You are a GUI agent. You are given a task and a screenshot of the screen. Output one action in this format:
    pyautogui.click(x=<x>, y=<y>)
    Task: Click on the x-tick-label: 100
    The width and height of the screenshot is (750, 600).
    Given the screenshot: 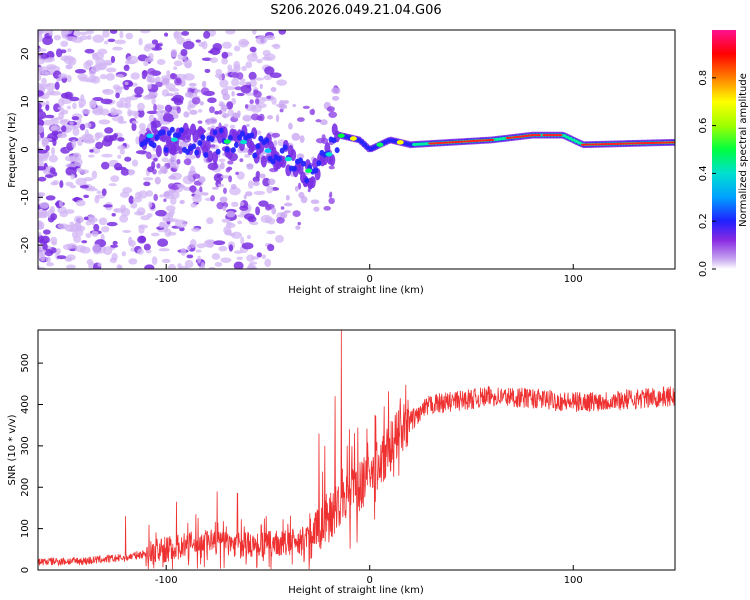 What is the action you would take?
    pyautogui.click(x=573, y=279)
    